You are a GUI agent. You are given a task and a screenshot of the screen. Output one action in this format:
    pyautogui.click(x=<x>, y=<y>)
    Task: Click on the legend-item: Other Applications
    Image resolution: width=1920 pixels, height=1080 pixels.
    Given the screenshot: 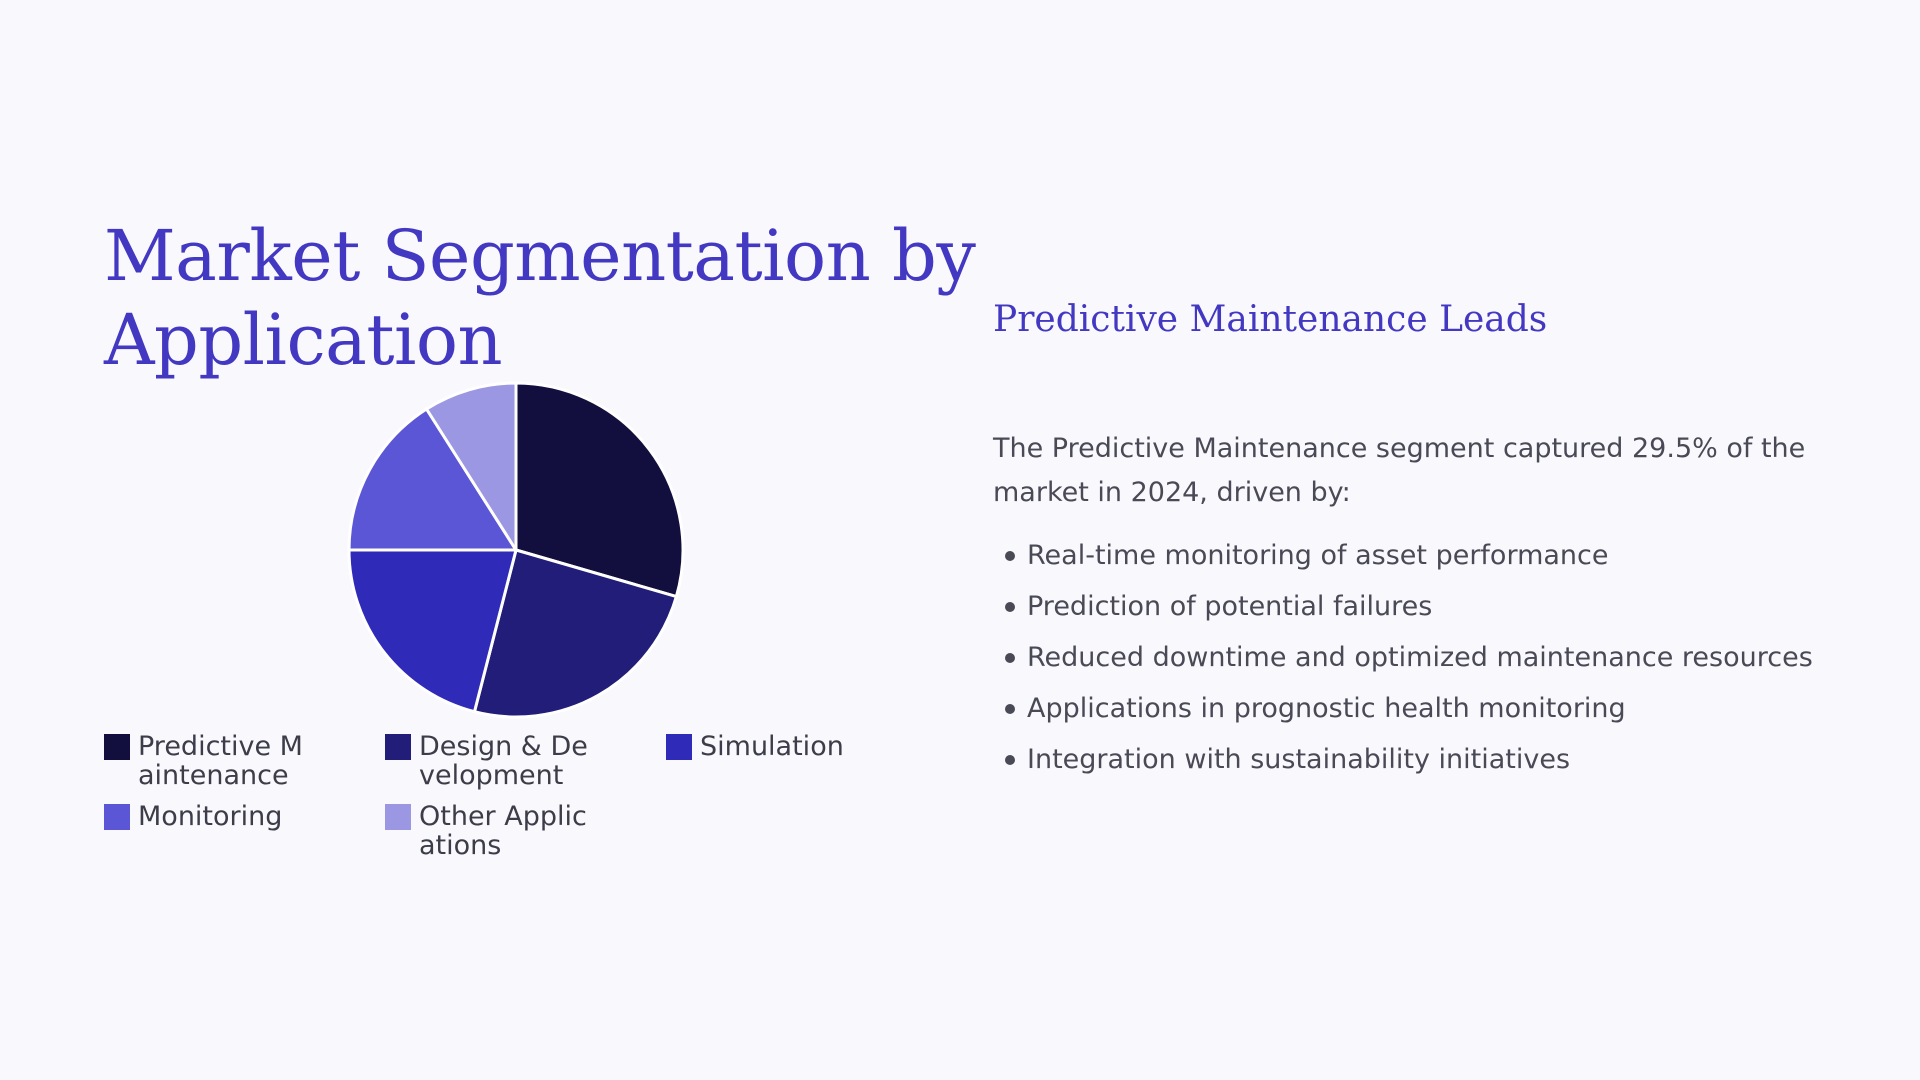 What is the action you would take?
    pyautogui.click(x=525, y=831)
    